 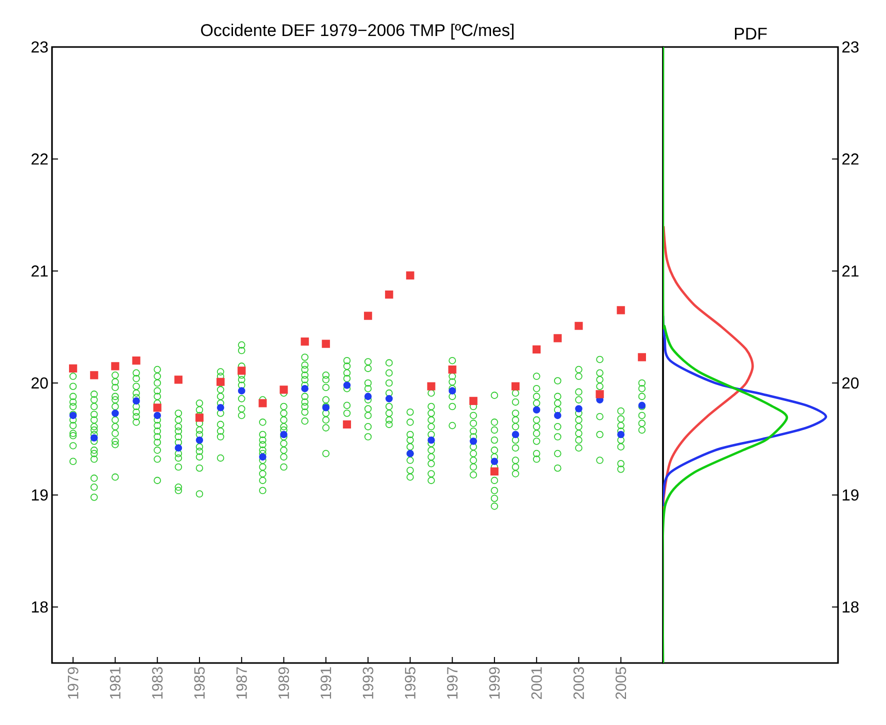 What do you see at coordinates (73, 683) in the screenshot?
I see `x-tick-label: 1979` at bounding box center [73, 683].